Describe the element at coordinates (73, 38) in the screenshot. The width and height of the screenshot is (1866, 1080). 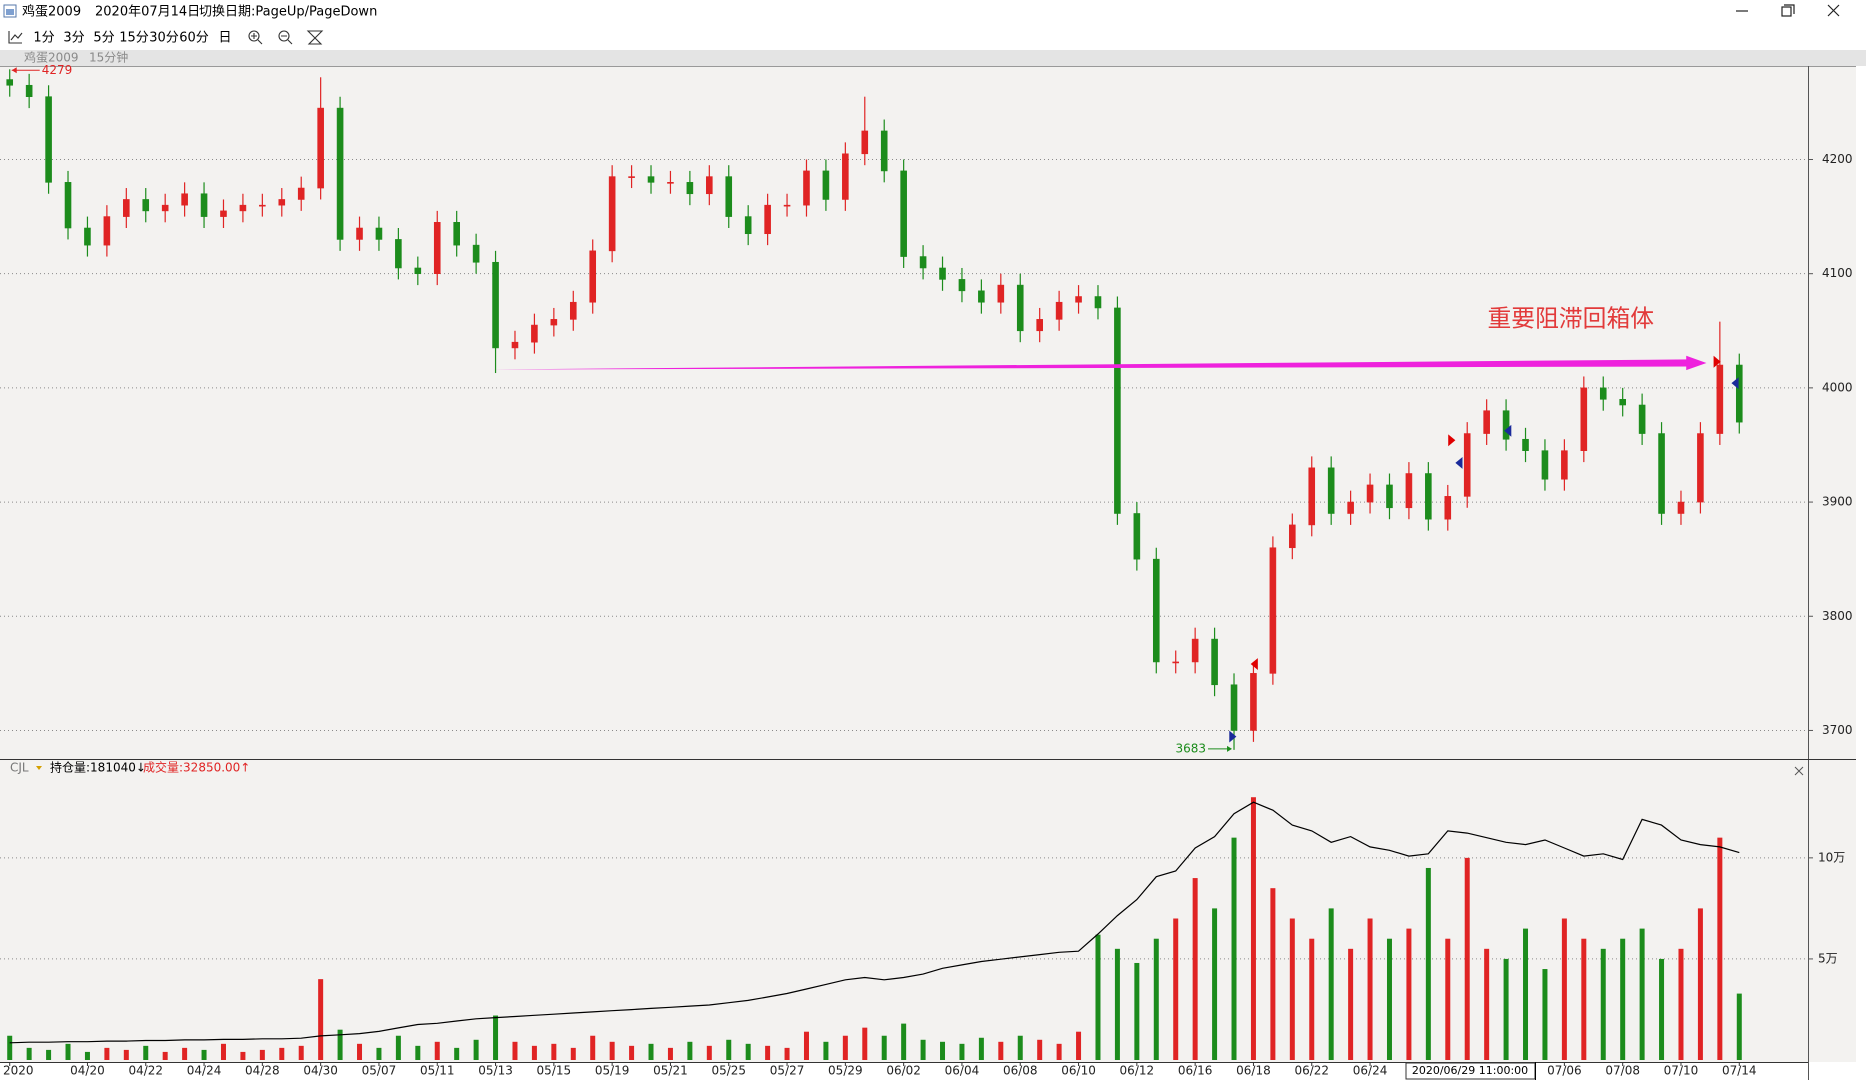
I see `period-button: 3分` at that location.